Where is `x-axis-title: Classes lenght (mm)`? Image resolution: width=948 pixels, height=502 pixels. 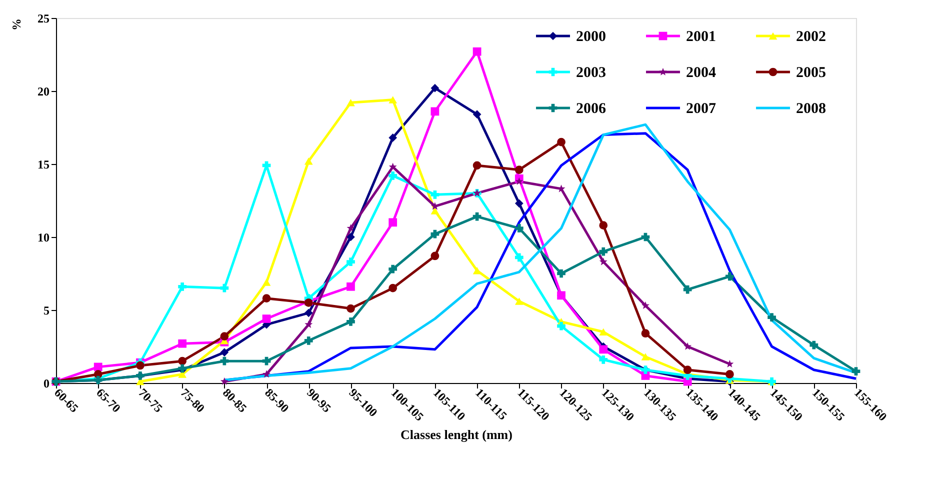
x-axis-title: Classes lenght (mm) is located at coordinates (456, 434).